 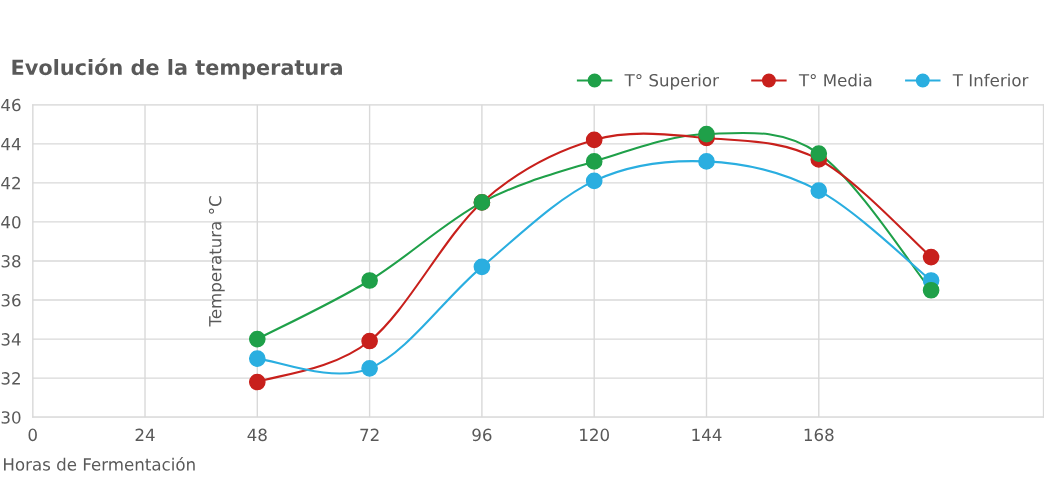 I want to click on x-tick-label: 168, so click(x=819, y=435).